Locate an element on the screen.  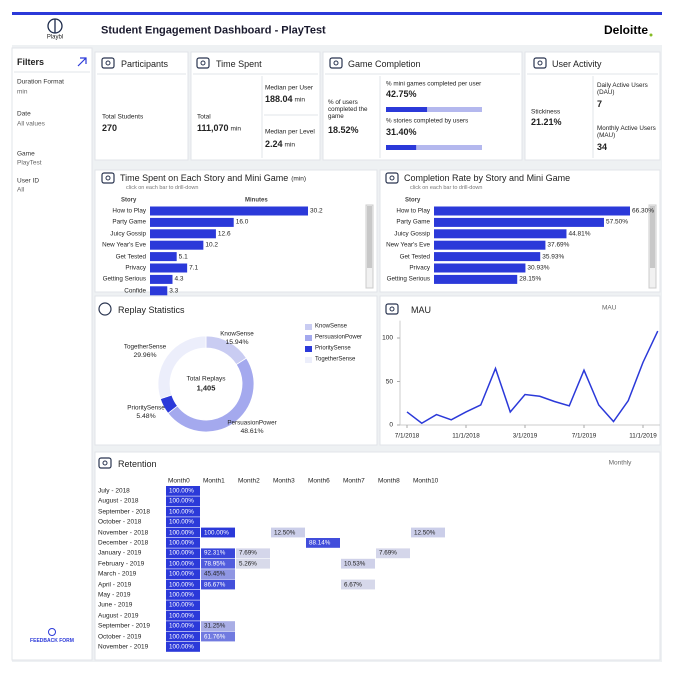
legend-swatch is located at coordinates (308, 360).